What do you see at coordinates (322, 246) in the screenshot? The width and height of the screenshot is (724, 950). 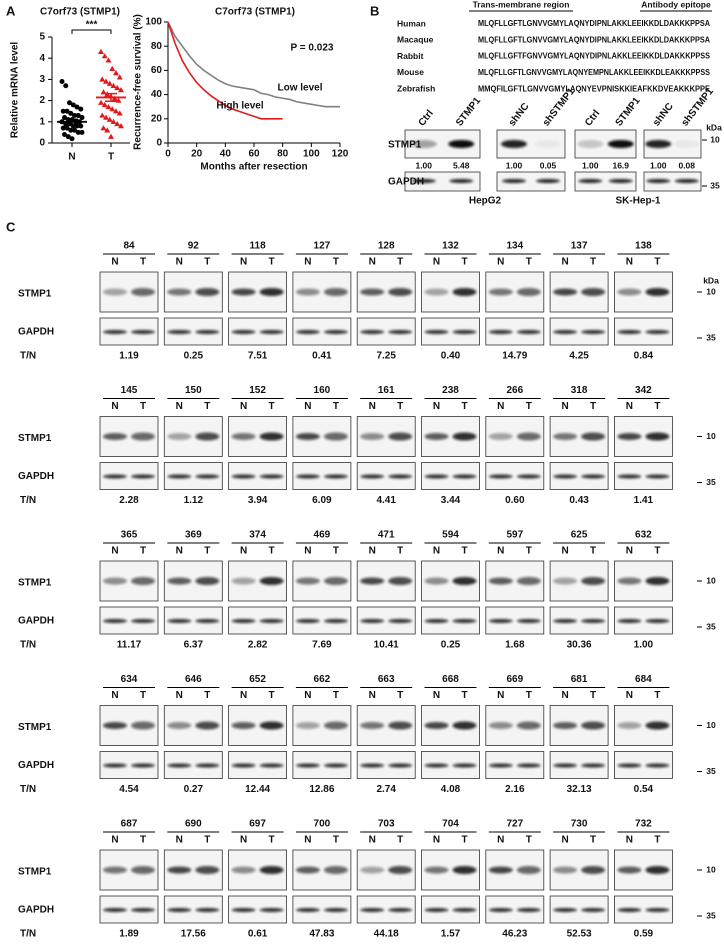 I see `sample-id: 127` at bounding box center [322, 246].